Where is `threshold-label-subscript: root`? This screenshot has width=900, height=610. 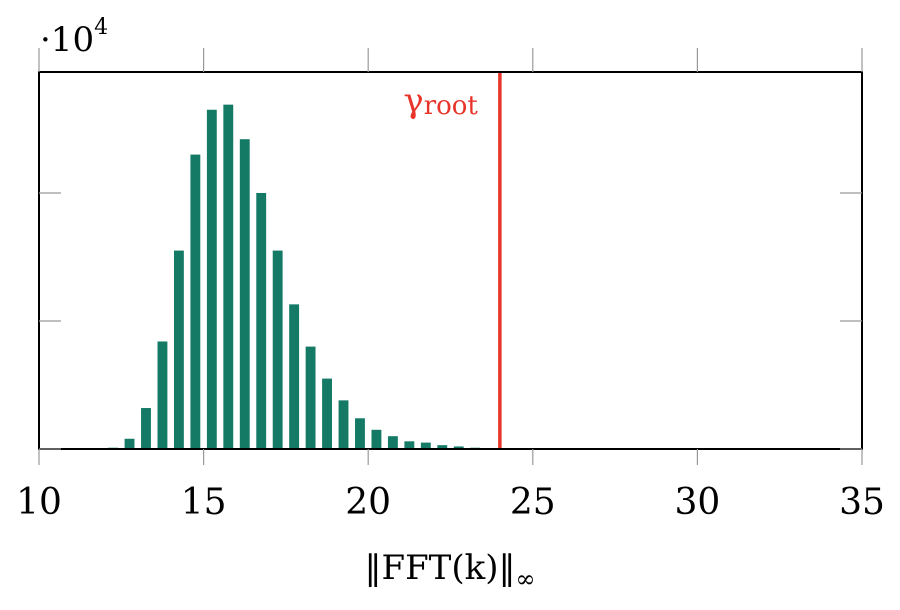 threshold-label-subscript: root is located at coordinates (451, 106).